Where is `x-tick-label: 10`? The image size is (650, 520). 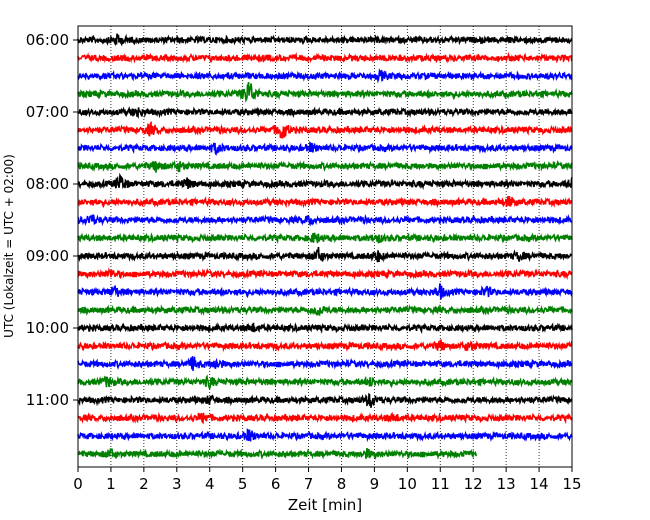 x-tick-label: 10 is located at coordinates (407, 484).